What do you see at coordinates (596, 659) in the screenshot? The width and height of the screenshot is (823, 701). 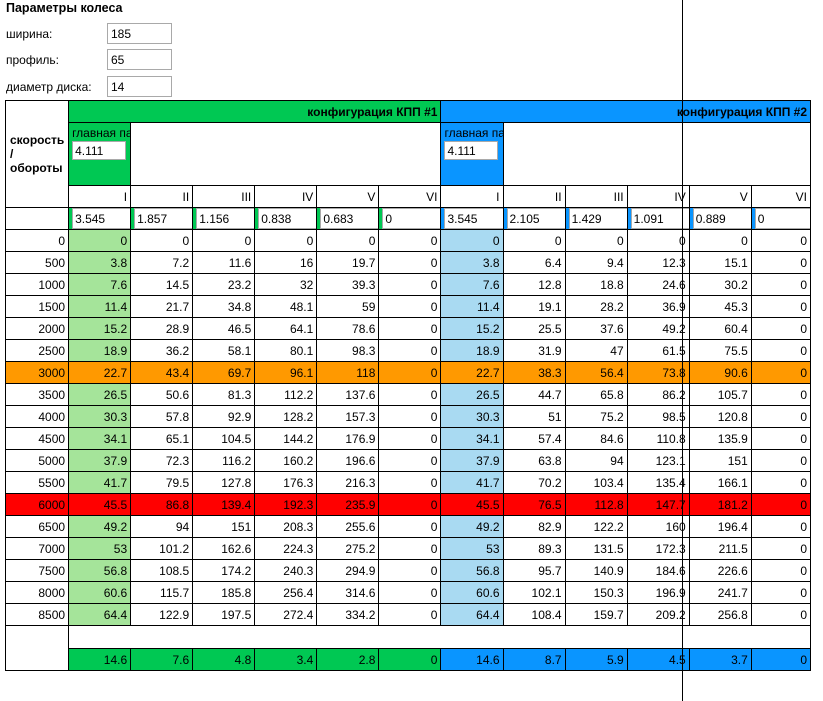 I see `config2-summary-cell: 5.9` at bounding box center [596, 659].